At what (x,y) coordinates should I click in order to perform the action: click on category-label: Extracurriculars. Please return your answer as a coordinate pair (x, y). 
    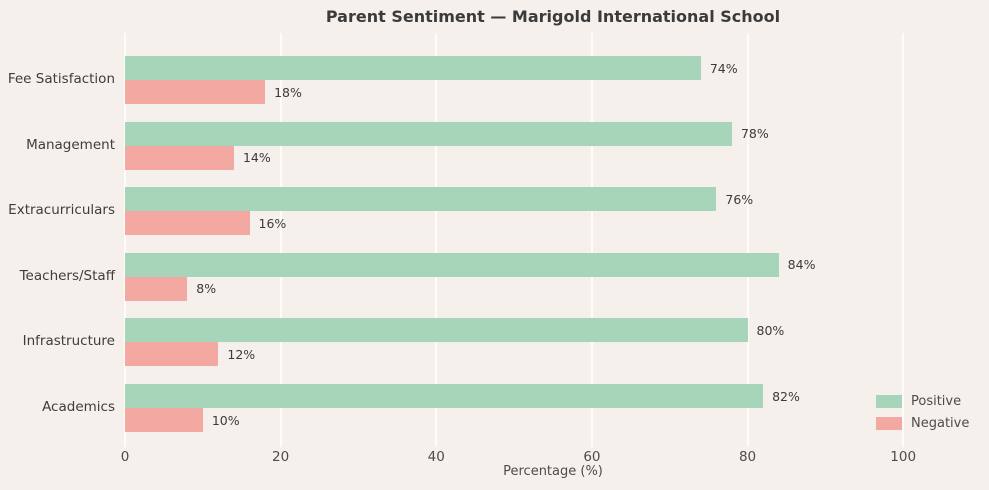
    Looking at the image, I should click on (61, 210).